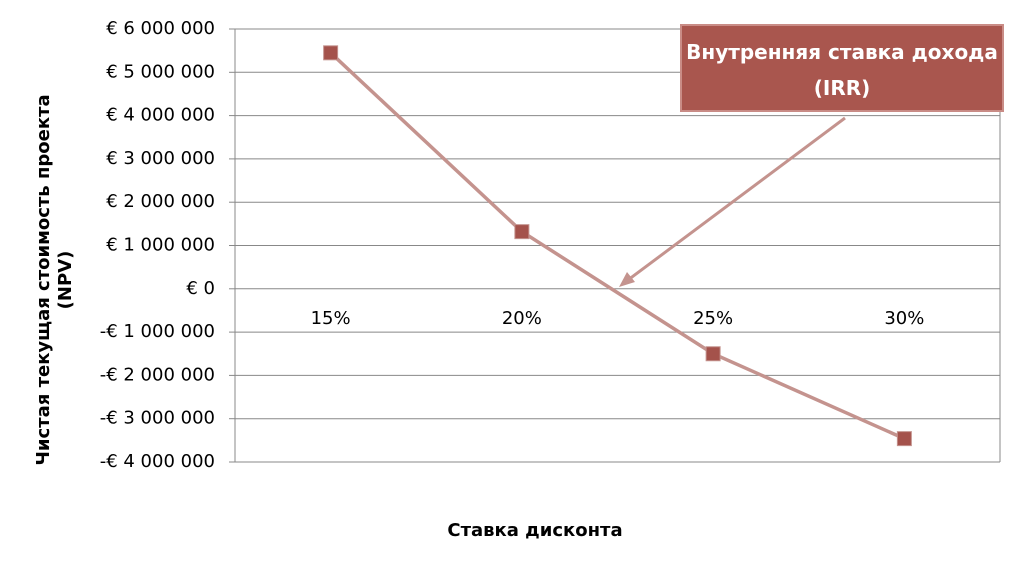 The width and height of the screenshot is (1024, 570). Describe the element at coordinates (157, 331) in the screenshot. I see `y-tick-label: -€ 1 000 000` at that location.